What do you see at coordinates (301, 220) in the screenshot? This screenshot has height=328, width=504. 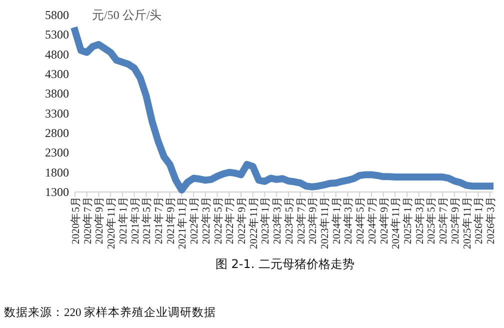 I see `x-tick-label: 2023年7月` at bounding box center [301, 220].